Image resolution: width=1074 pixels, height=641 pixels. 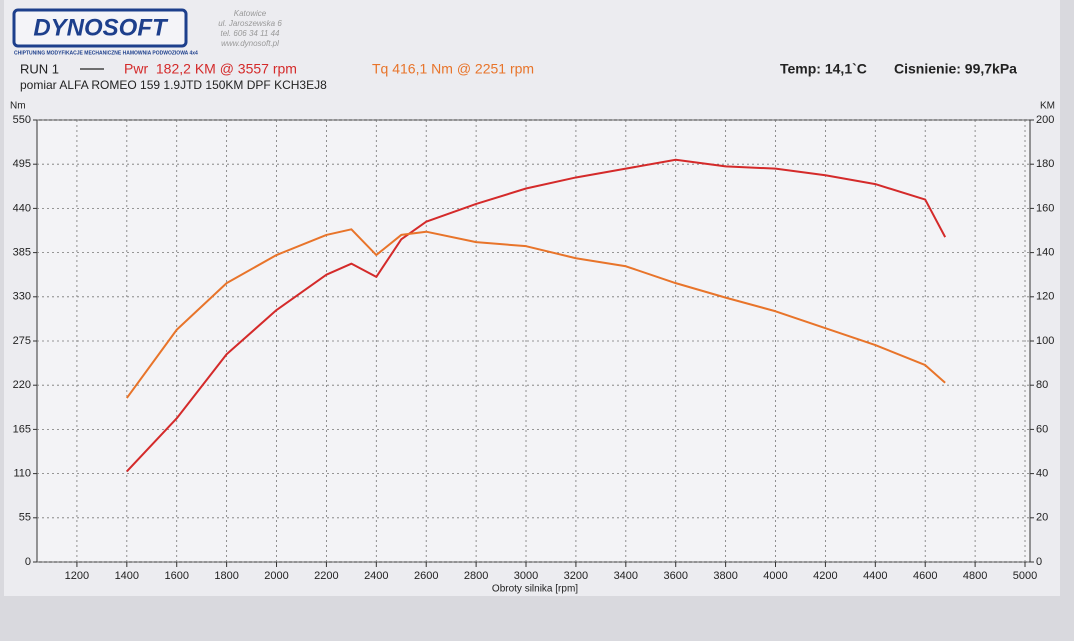 What do you see at coordinates (25, 518) in the screenshot?
I see `y-tick-label: 55` at bounding box center [25, 518].